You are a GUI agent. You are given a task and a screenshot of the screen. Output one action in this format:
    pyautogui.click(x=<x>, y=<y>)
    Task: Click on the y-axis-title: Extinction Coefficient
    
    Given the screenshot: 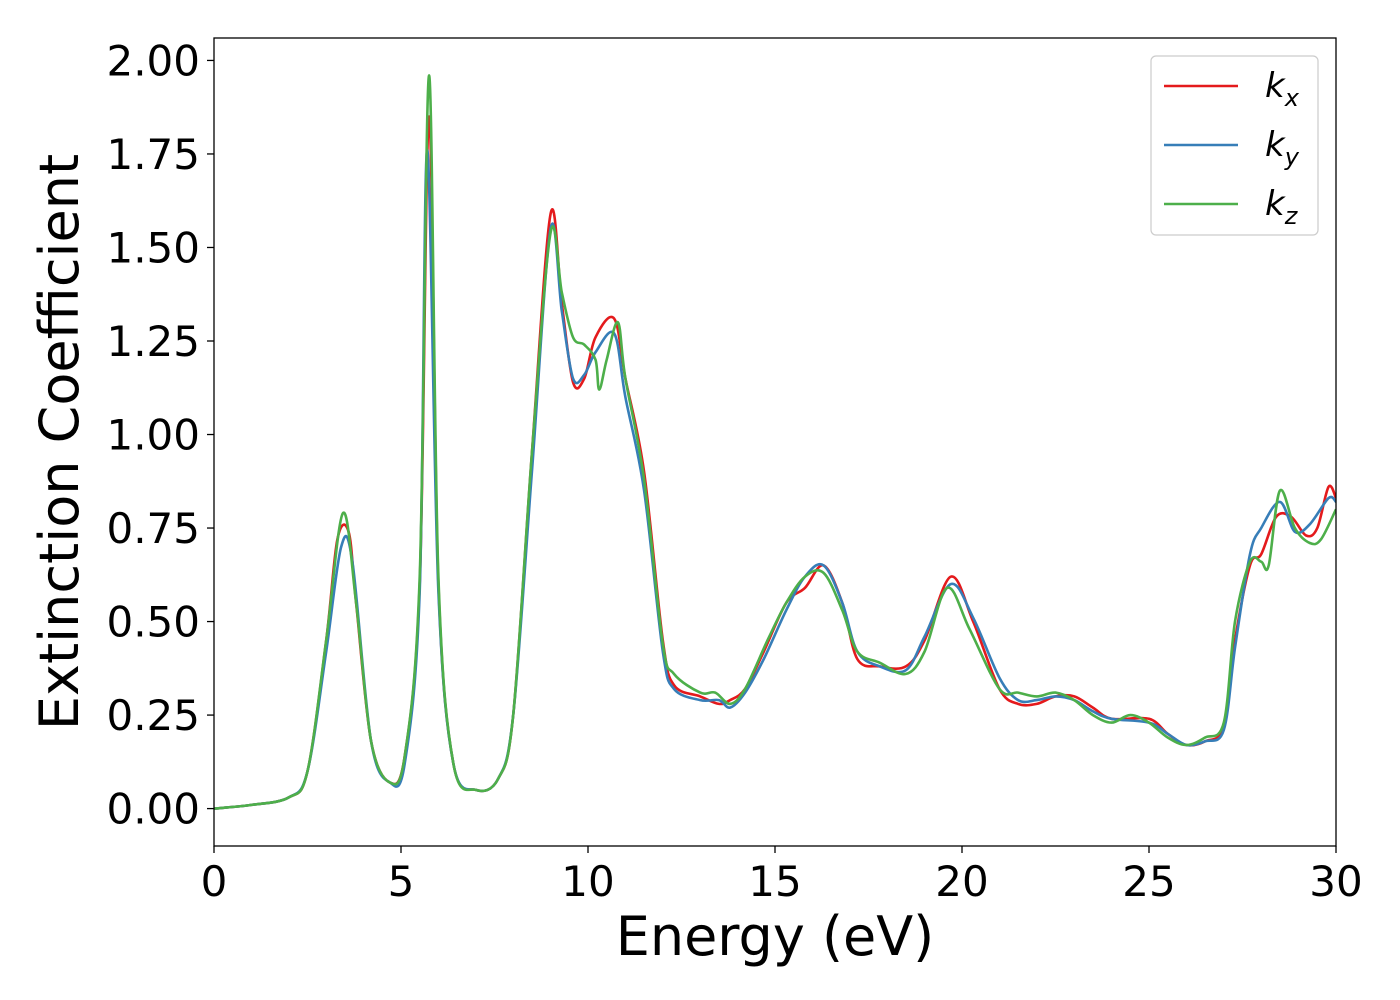 What is the action you would take?
    pyautogui.click(x=59, y=442)
    